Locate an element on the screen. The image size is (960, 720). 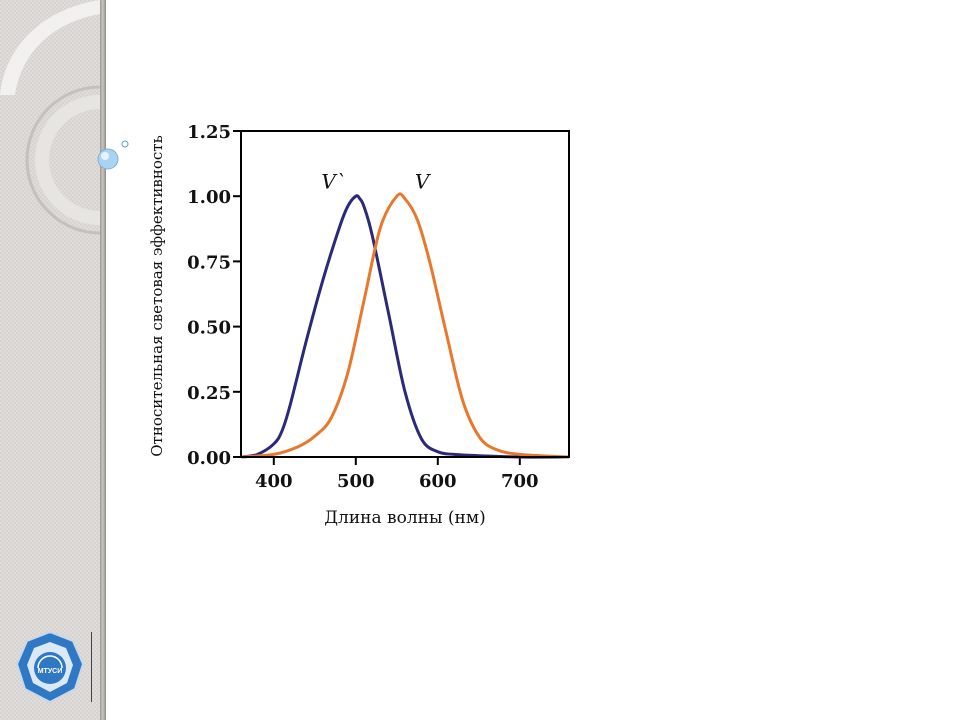
university-logo: МТУСИ is located at coordinates (50, 667).